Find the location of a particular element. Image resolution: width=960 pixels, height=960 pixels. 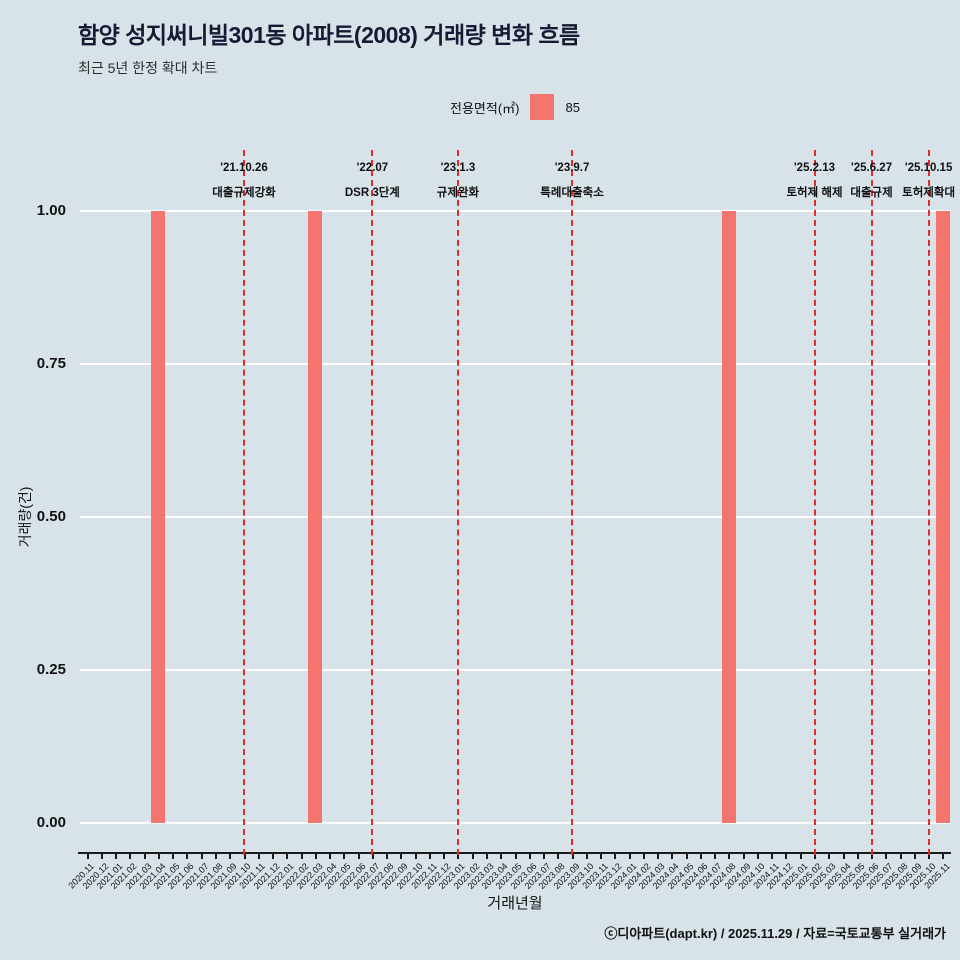

annotation-date: '25.10.15 is located at coordinates (928, 168).